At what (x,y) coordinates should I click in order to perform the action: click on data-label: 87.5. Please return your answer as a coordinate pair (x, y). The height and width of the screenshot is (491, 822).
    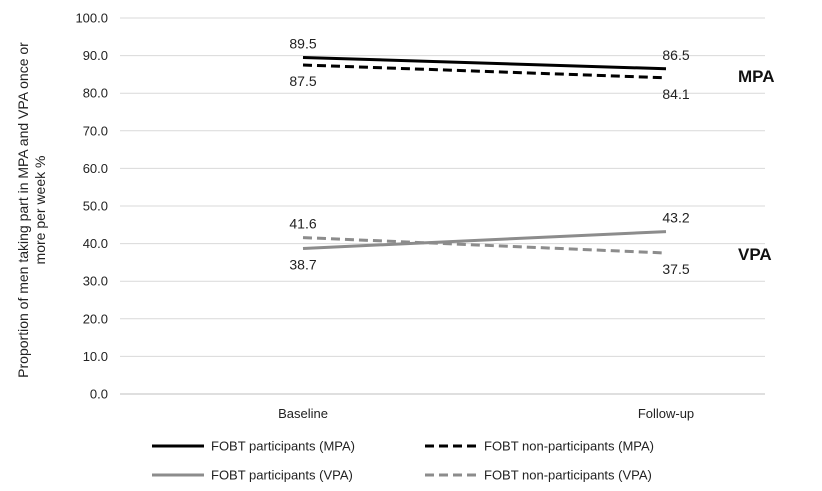
    Looking at the image, I should click on (302, 81).